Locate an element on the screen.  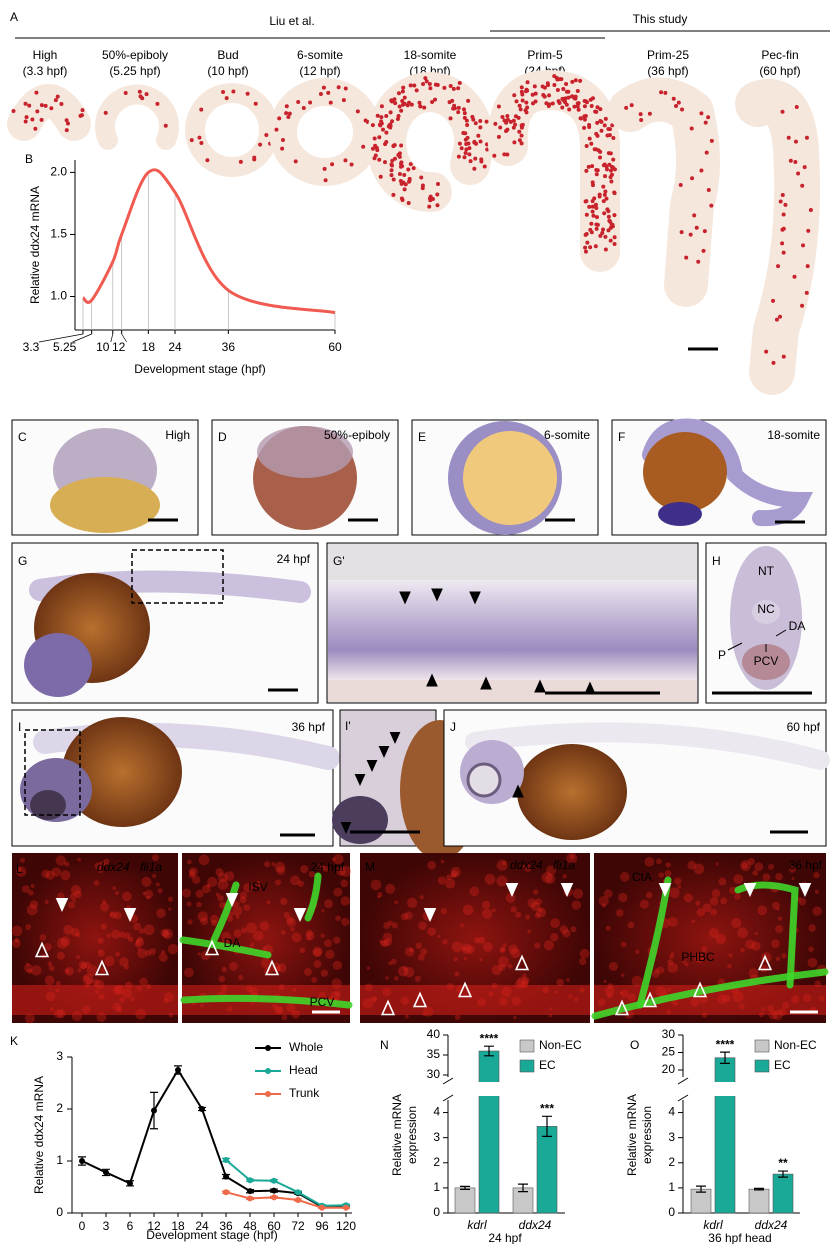
x-tick-label: 36 is located at coordinates (226, 1226).